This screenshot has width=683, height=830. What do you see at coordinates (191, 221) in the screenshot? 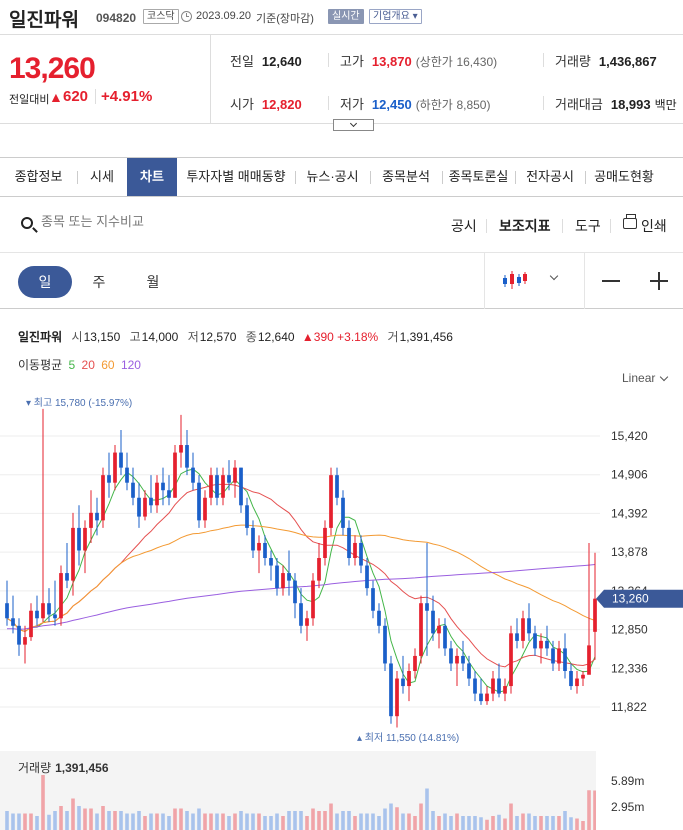
I see `compare-search-input` at bounding box center [191, 221].